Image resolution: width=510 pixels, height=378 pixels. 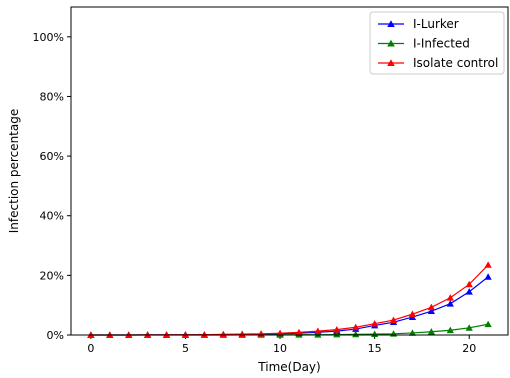 What do you see at coordinates (52, 96) in the screenshot?
I see `y-tick-label: 80%` at bounding box center [52, 96].